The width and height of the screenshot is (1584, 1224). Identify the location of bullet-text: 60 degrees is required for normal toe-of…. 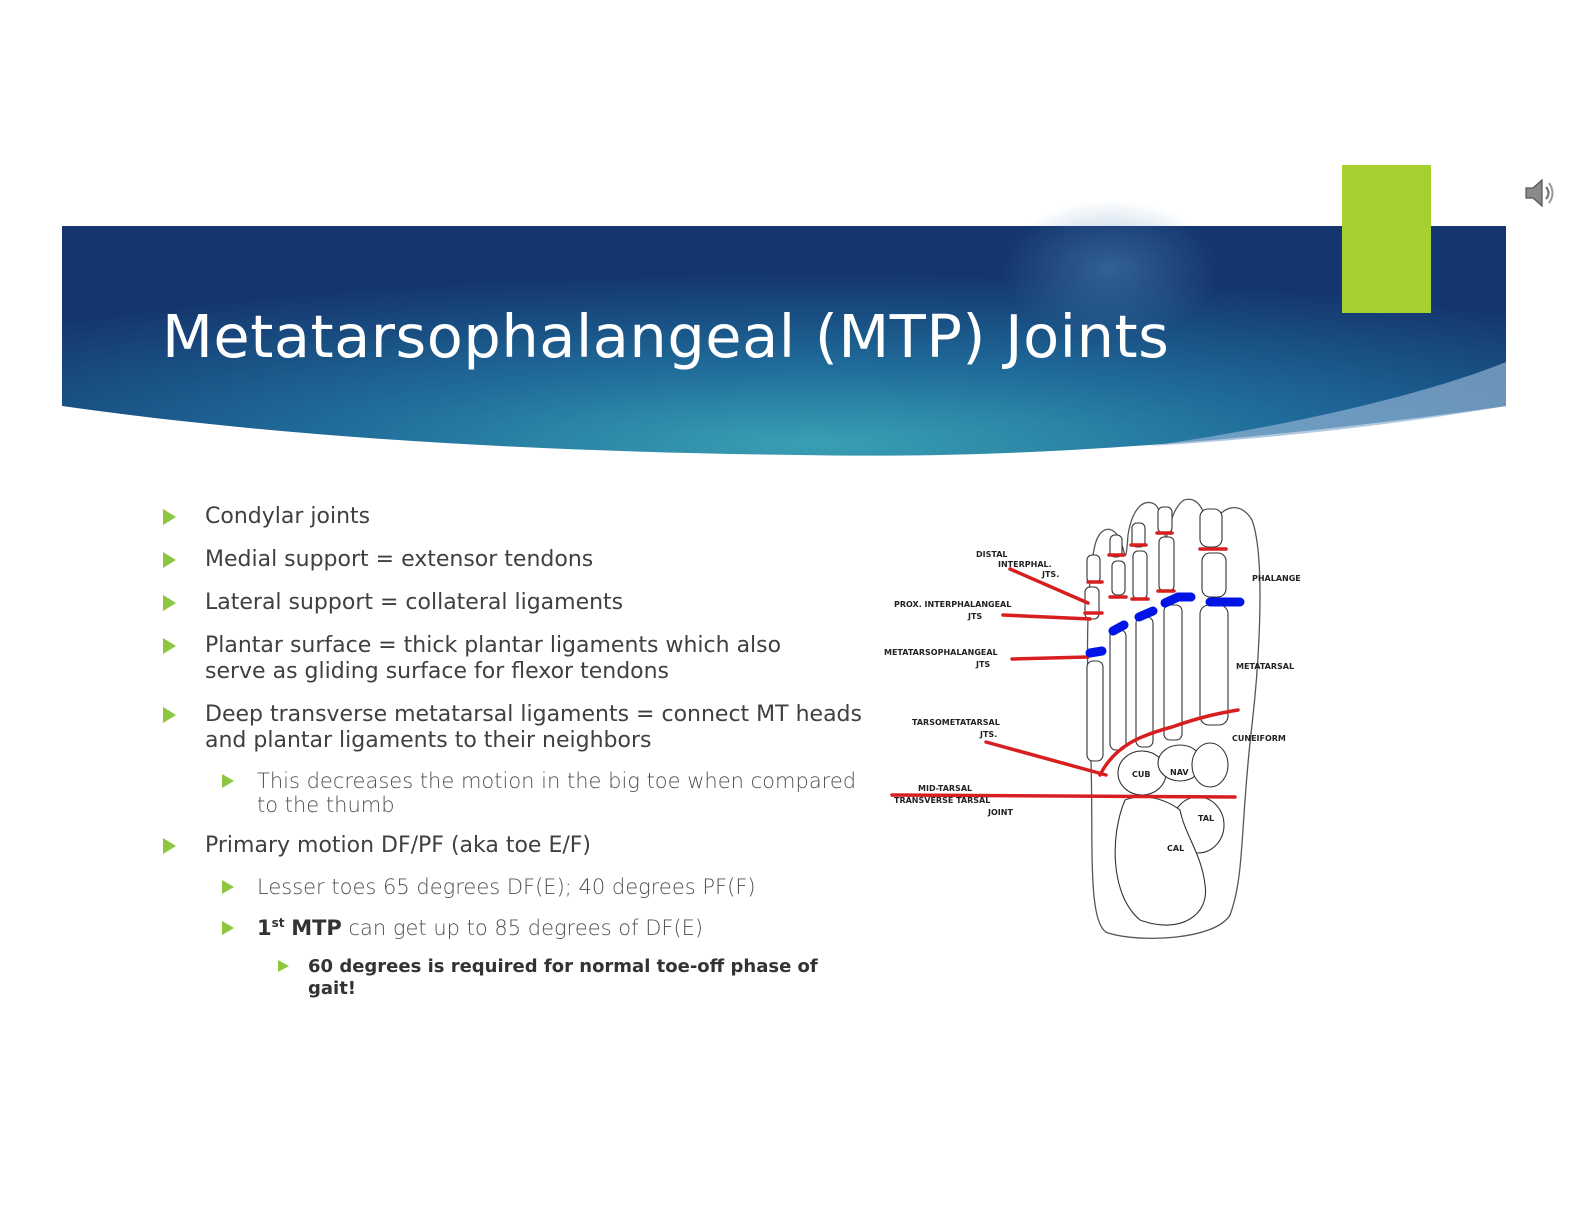
(563, 977).